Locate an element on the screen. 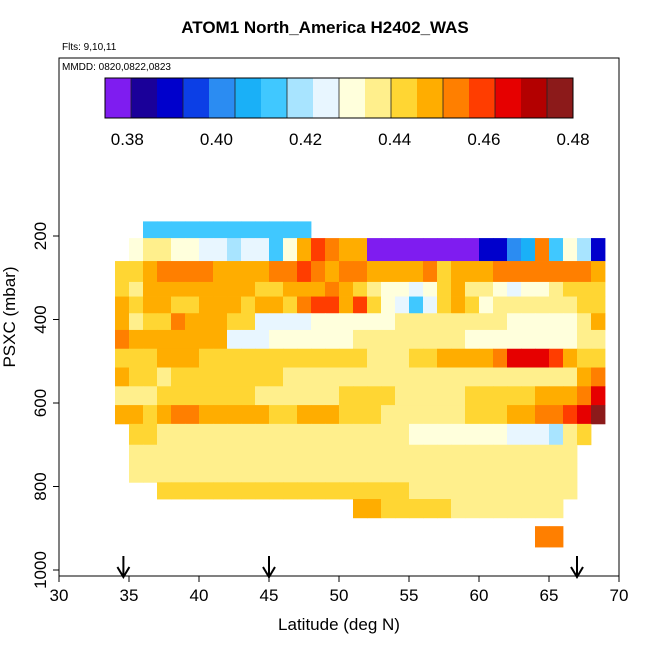 This screenshot has width=650, height=650. y-axis: 200 400 600 800 1000 is located at coordinates (45, 405).